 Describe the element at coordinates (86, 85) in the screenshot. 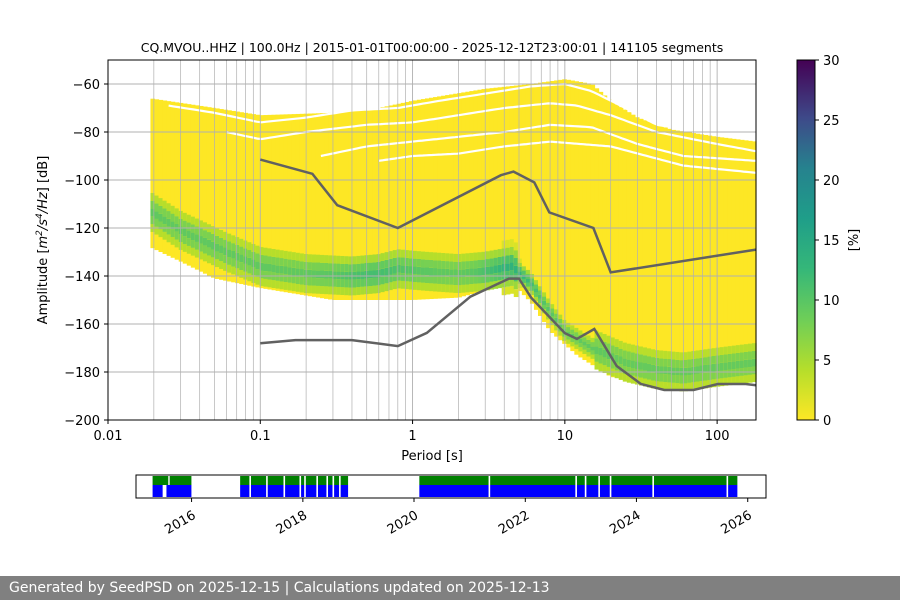

I see `y-tick-label: −60` at that location.